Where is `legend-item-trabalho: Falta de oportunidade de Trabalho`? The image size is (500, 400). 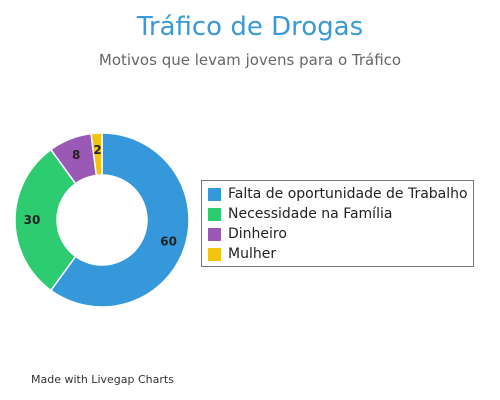
legend-item-trabalho: Falta de oportunidade de Trabalho is located at coordinates (340, 194).